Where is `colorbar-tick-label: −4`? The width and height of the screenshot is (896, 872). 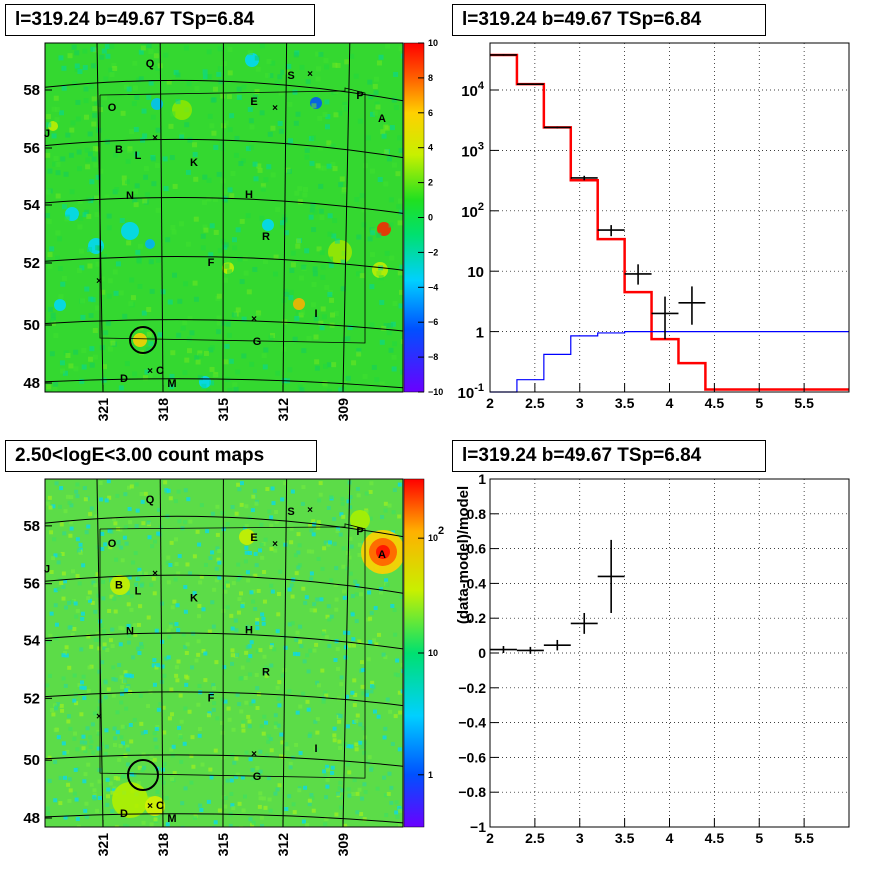
colorbar-tick-label: −4 is located at coordinates (433, 287).